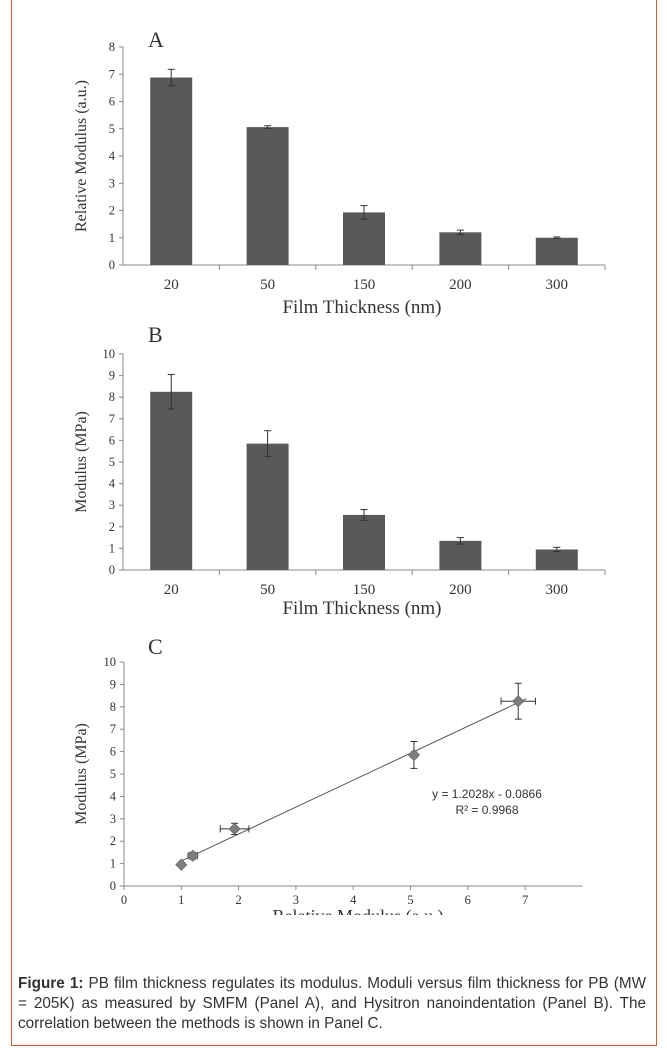 The image size is (667, 1048). Describe the element at coordinates (156, 39) in the screenshot. I see `panel-label: A` at that location.